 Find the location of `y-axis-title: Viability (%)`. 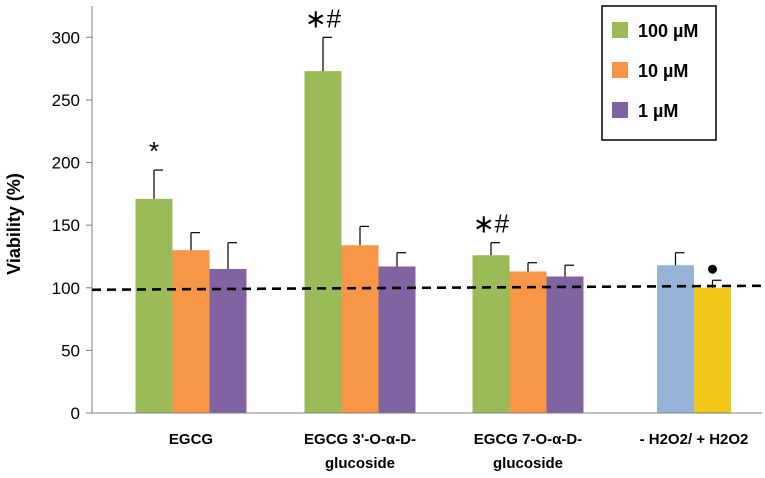

y-axis-title: Viability (%) is located at coordinates (14, 224).